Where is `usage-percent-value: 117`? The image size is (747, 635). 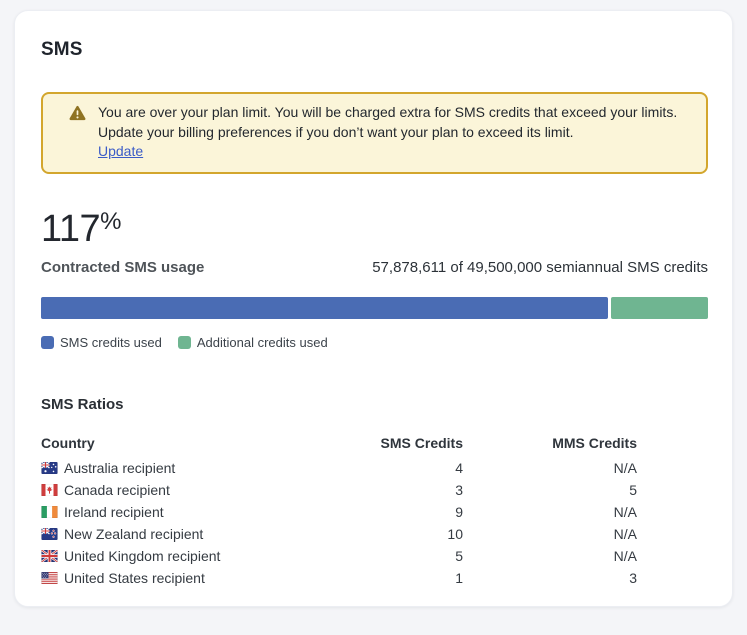
usage-percent-value: 117 is located at coordinates (71, 228).